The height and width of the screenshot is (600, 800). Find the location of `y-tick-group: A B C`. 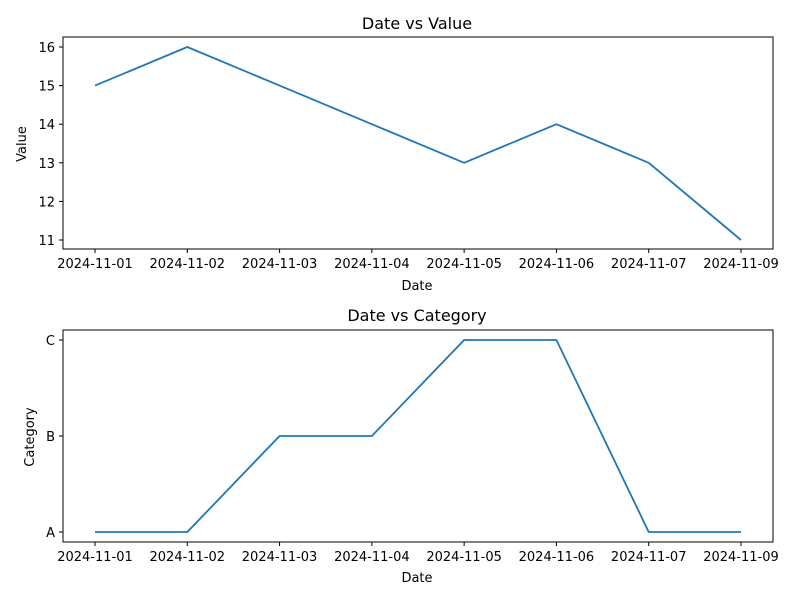

y-tick-group: A B C is located at coordinates (54, 437).